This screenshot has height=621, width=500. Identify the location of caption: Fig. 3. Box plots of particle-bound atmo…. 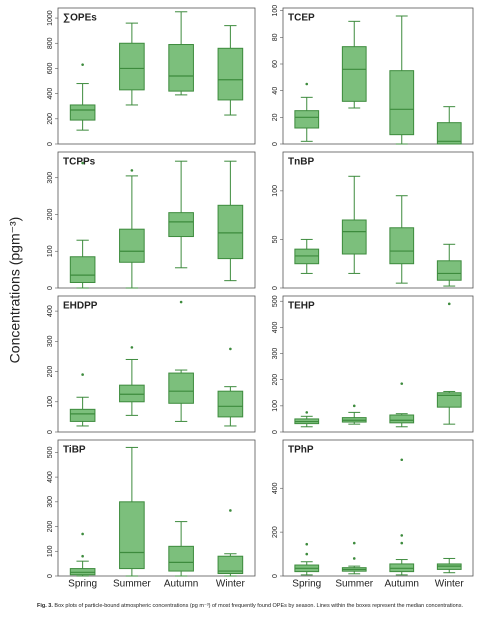
(250, 606).